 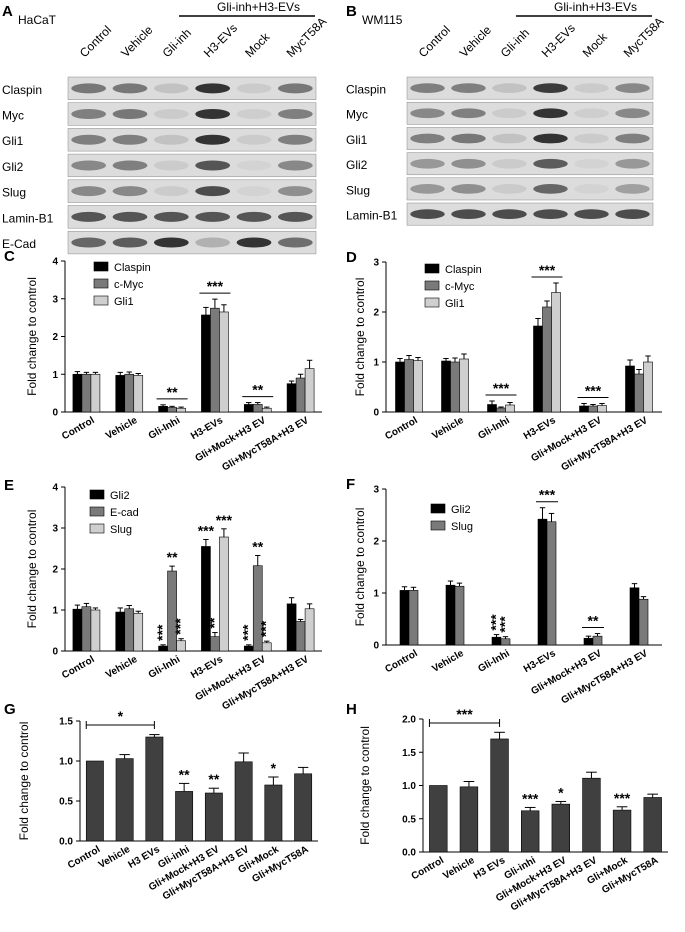 I want to click on x-tick-label: H3 EVs, so click(x=490, y=868).